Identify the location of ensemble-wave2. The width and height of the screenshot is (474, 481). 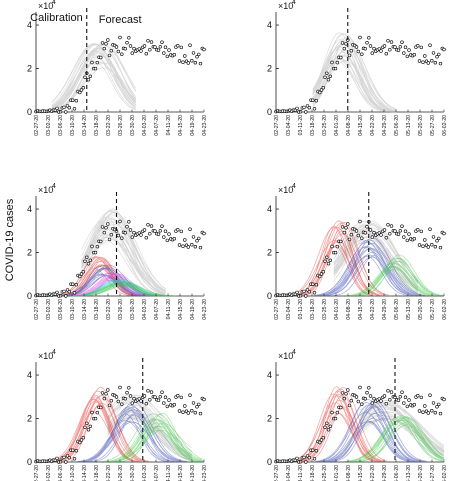
(132, 431).